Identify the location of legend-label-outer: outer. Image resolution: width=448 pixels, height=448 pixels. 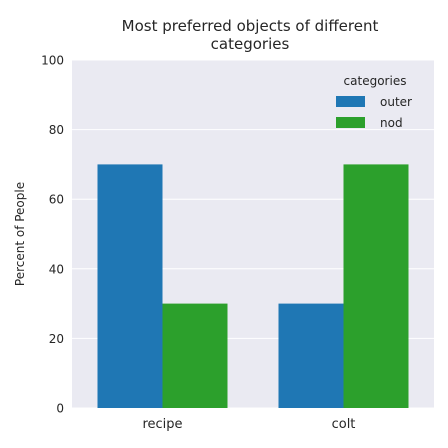
(396, 102).